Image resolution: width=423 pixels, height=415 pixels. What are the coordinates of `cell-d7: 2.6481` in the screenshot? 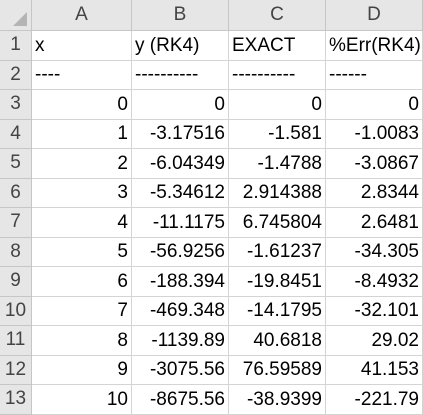 It's located at (374, 223).